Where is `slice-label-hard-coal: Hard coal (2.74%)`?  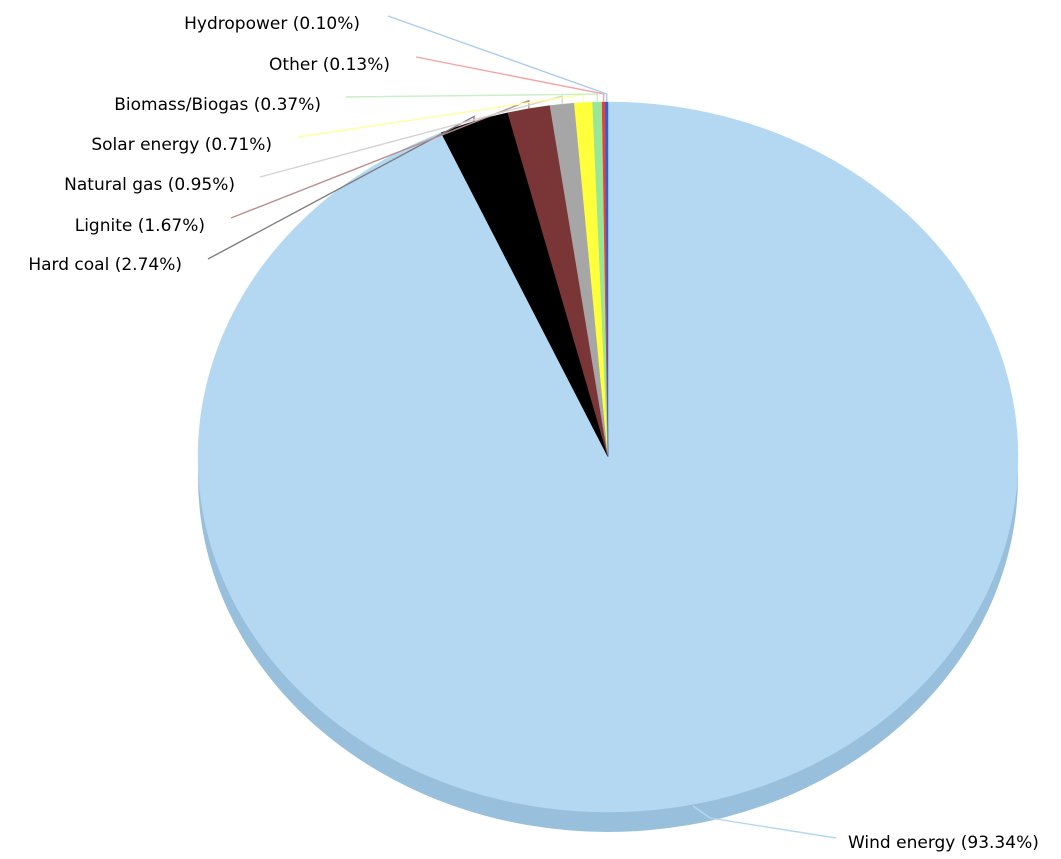 slice-label-hard-coal: Hard coal (2.74%) is located at coordinates (105, 265).